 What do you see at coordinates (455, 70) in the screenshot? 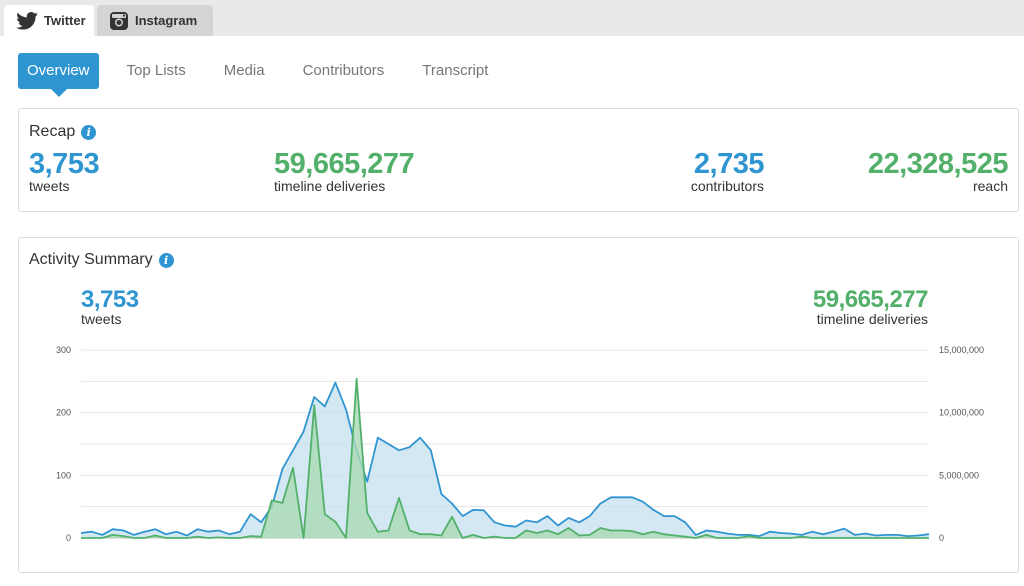
I see `tab-transcript: Transcript` at bounding box center [455, 70].